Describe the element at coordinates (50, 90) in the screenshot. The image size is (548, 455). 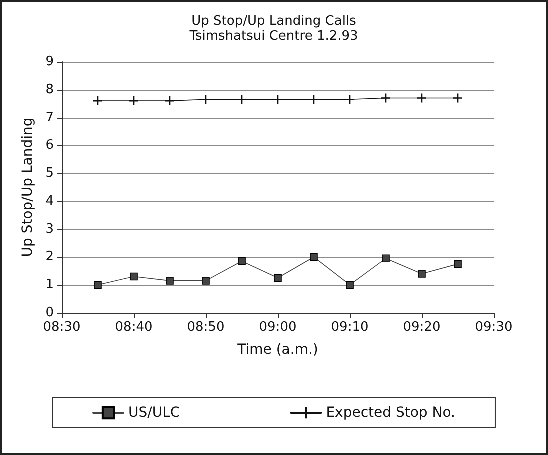
I see `y-tick-label: 8` at that location.